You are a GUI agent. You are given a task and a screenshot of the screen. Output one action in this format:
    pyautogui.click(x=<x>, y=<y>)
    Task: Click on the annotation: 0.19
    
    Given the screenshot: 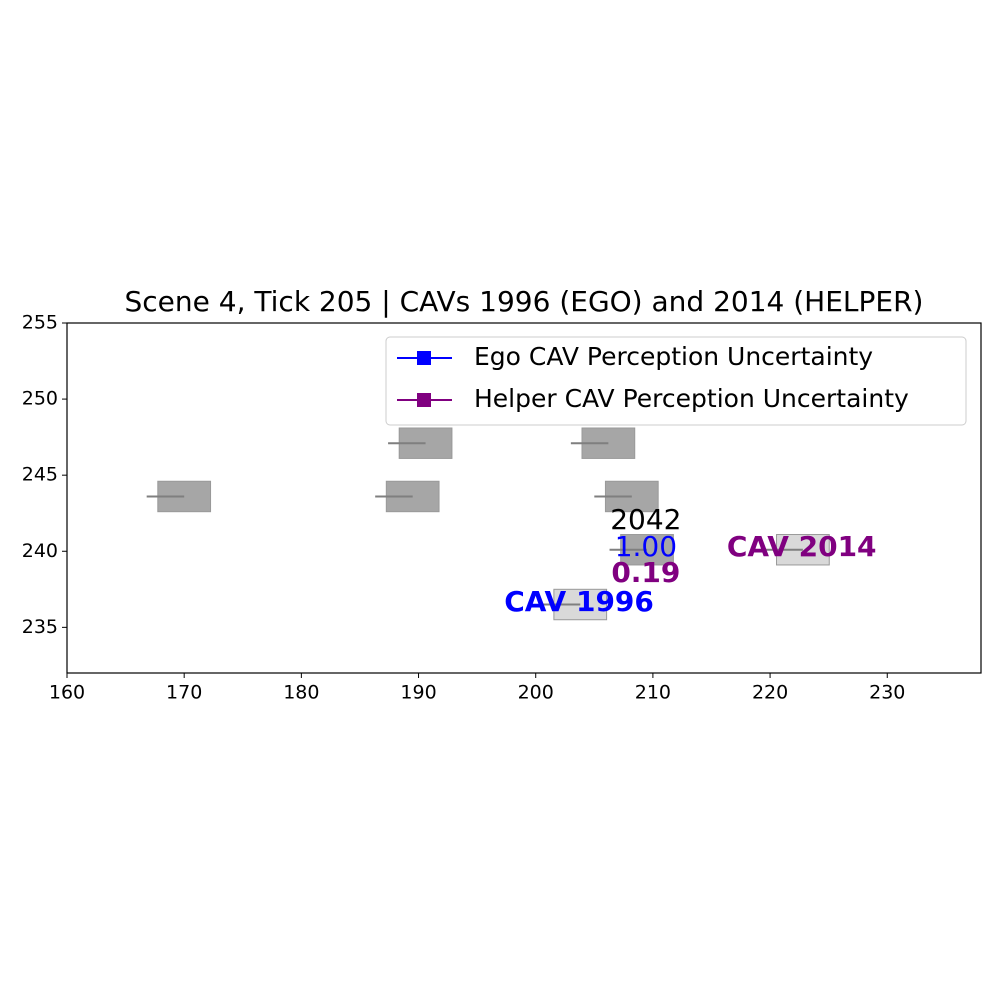 What is the action you would take?
    pyautogui.click(x=645, y=572)
    